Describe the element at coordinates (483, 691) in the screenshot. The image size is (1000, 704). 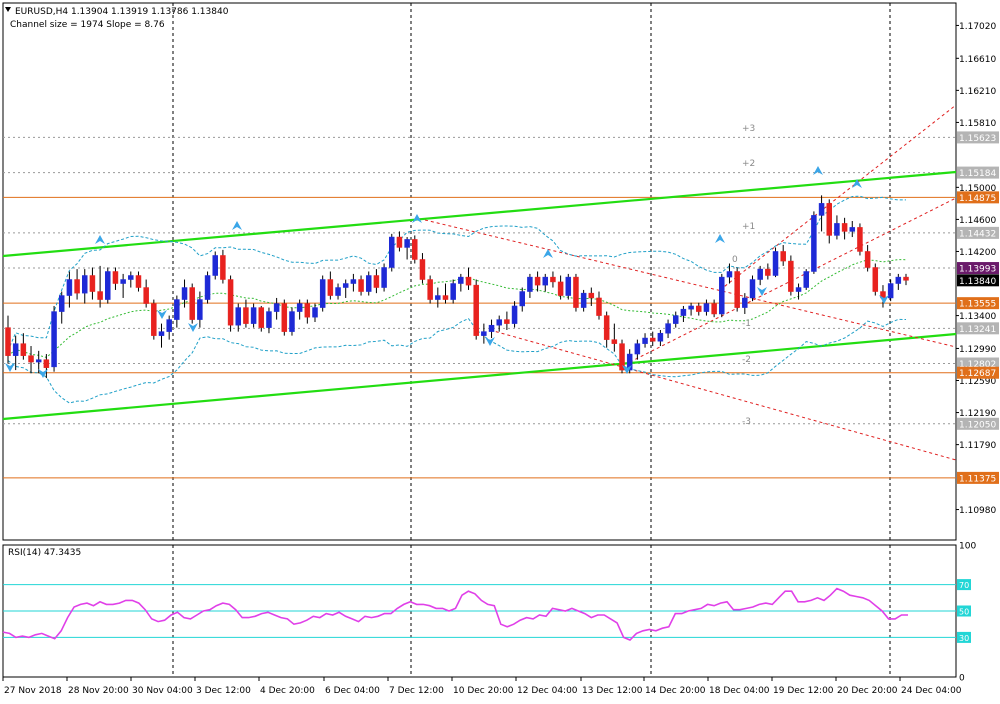
I see `x-tick-label: 10 Dec 20:00` at that location.